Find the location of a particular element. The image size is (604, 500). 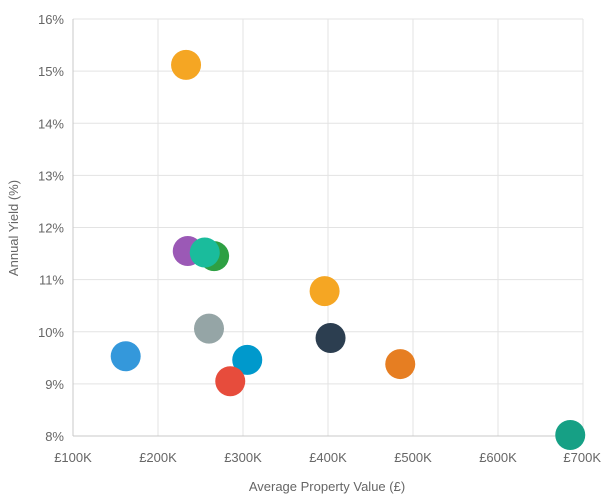

y-tick-label: 15% is located at coordinates (51, 71).